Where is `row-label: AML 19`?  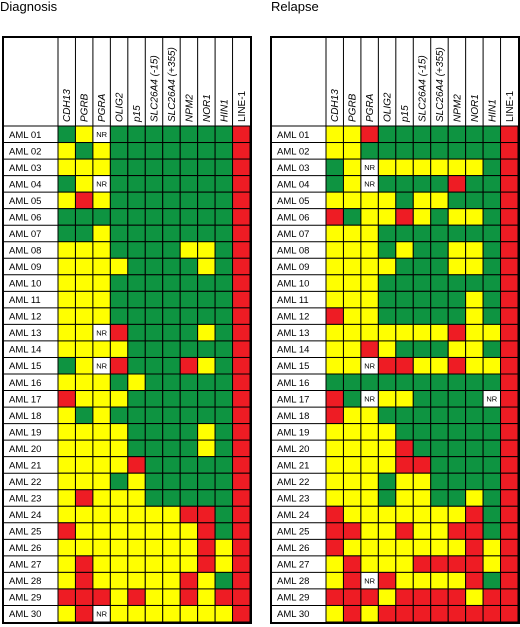 row-label: AML 19 is located at coordinates (293, 432).